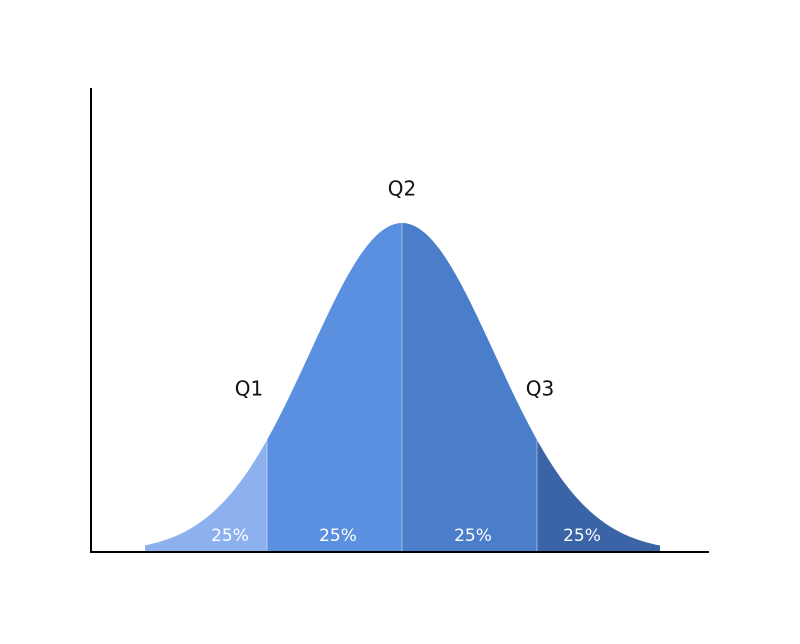 This screenshot has height=644, width=800. Describe the element at coordinates (540, 389) in the screenshot. I see `quartile-label: Q3` at that location.